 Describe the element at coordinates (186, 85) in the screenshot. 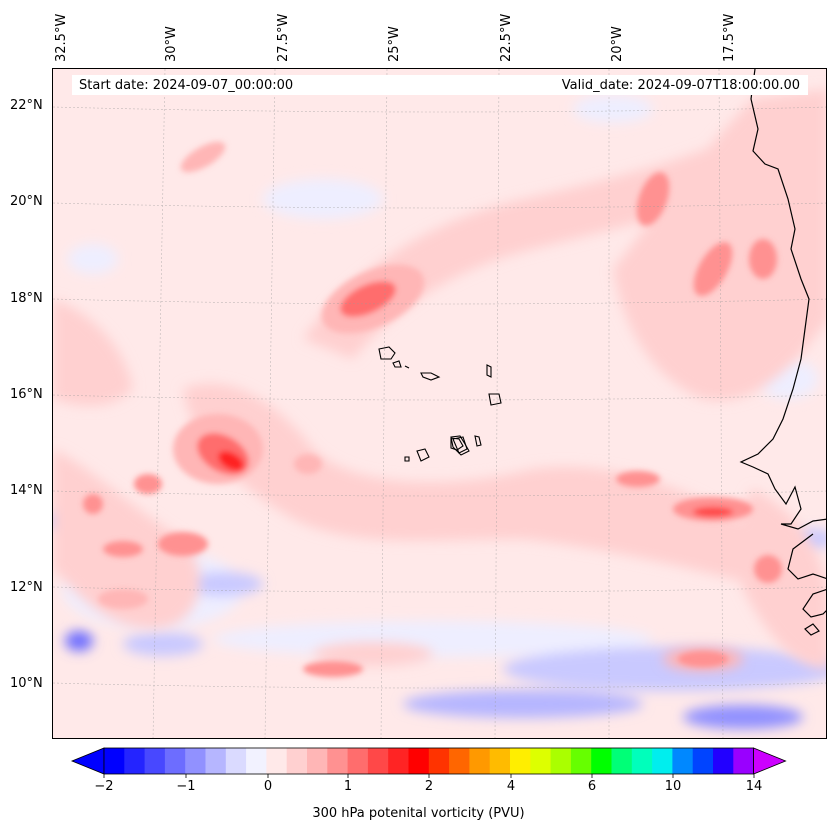

I see `start-date-label: Start date: 2024-09-07_00:00:00` at that location.